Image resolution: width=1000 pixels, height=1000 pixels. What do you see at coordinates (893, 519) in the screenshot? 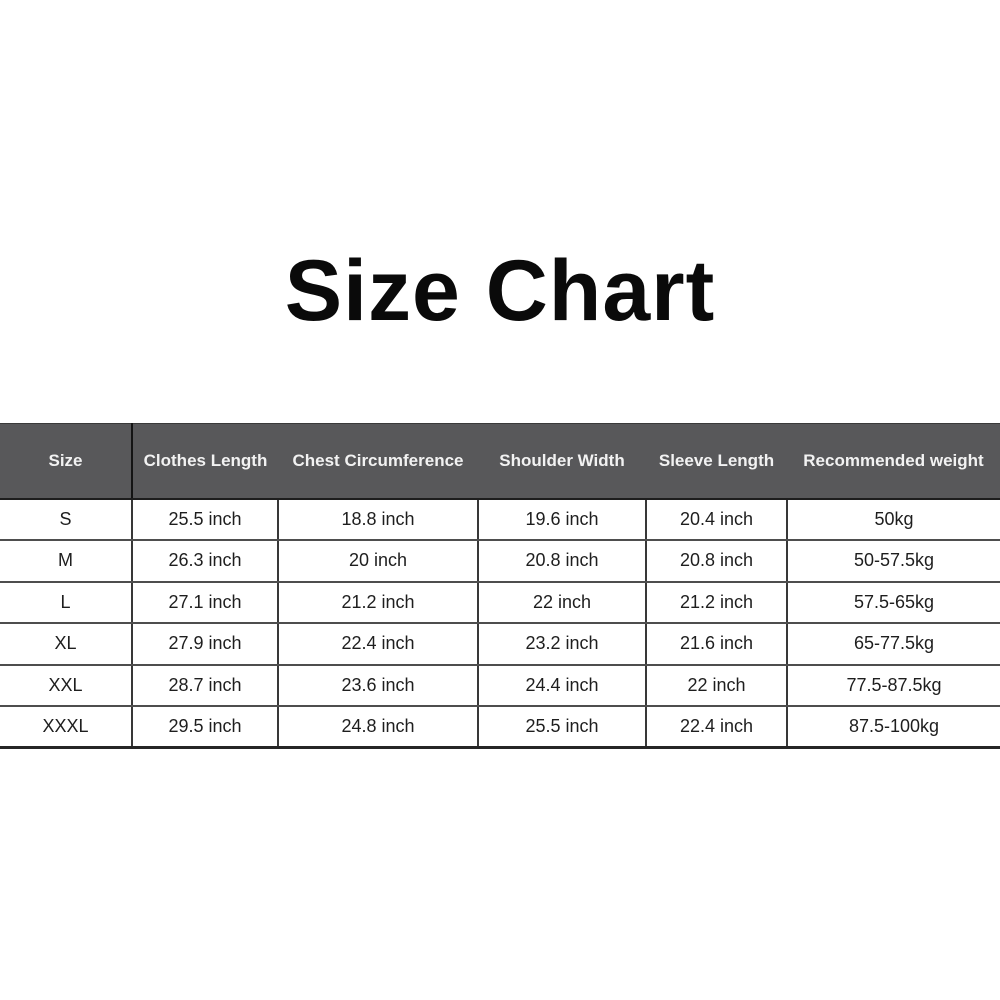
I see `cell-s-recommended_weight: 50kg` at bounding box center [893, 519].